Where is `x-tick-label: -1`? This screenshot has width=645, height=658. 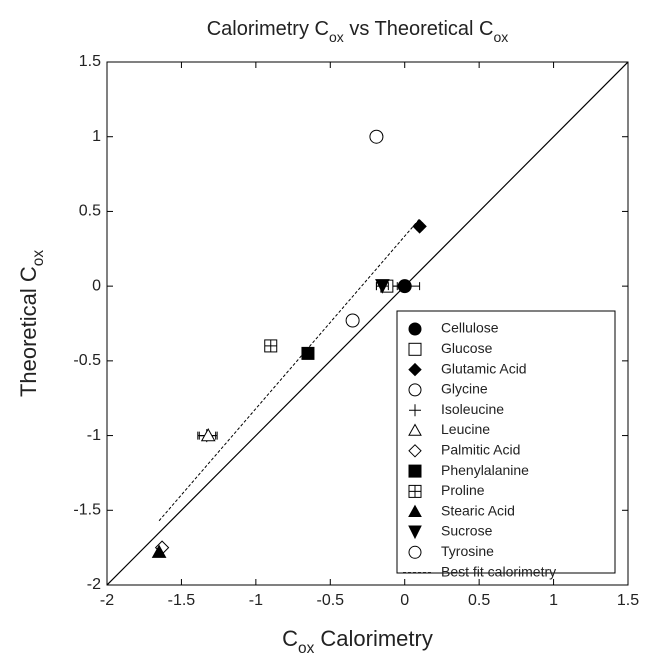
x-tick-label: -1 is located at coordinates (256, 600).